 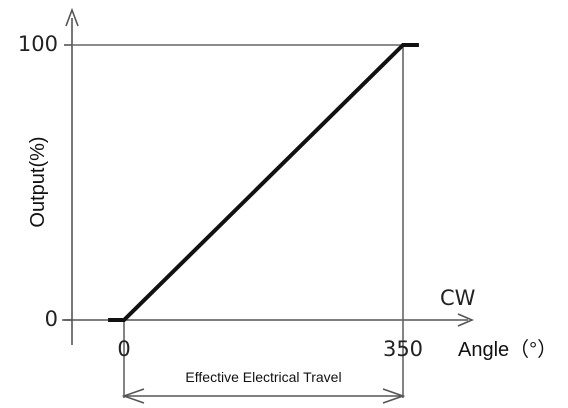 What do you see at coordinates (38, 44) in the screenshot?
I see `y-tick-label-100: 100` at bounding box center [38, 44].